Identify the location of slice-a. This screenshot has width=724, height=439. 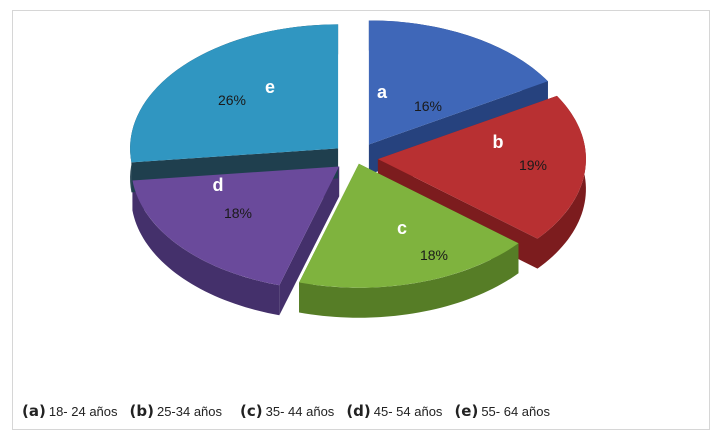
(458, 82).